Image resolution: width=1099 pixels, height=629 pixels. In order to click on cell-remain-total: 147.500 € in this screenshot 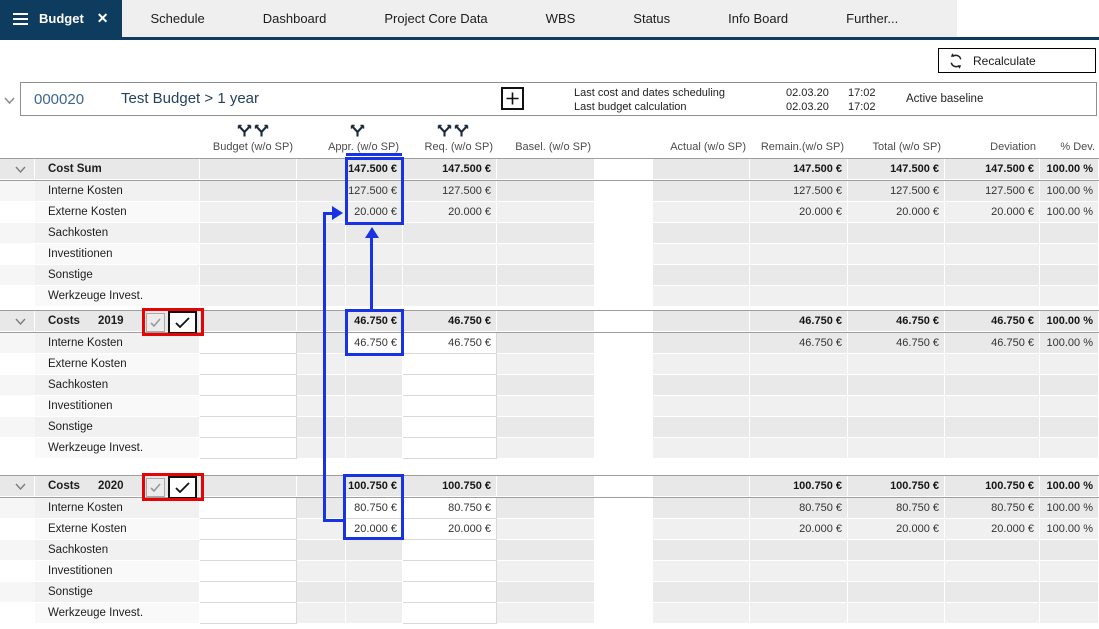, I will do `click(799, 169)`.